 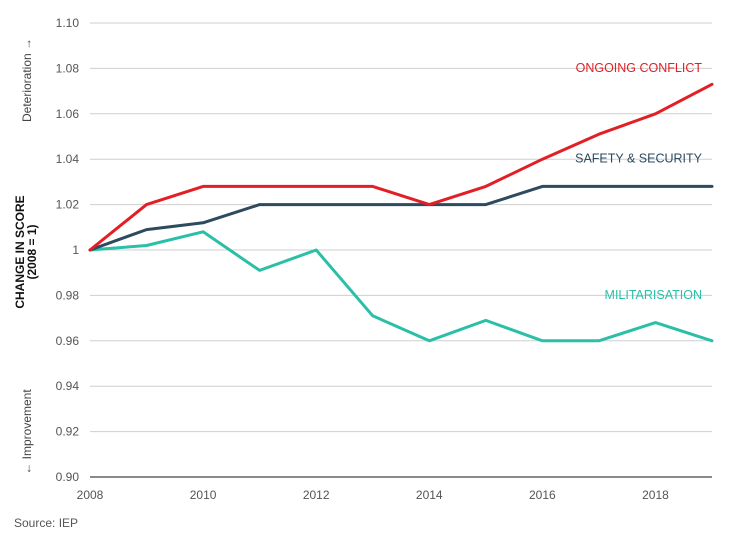 I want to click on y-tick-label: 0.90, so click(x=68, y=477).